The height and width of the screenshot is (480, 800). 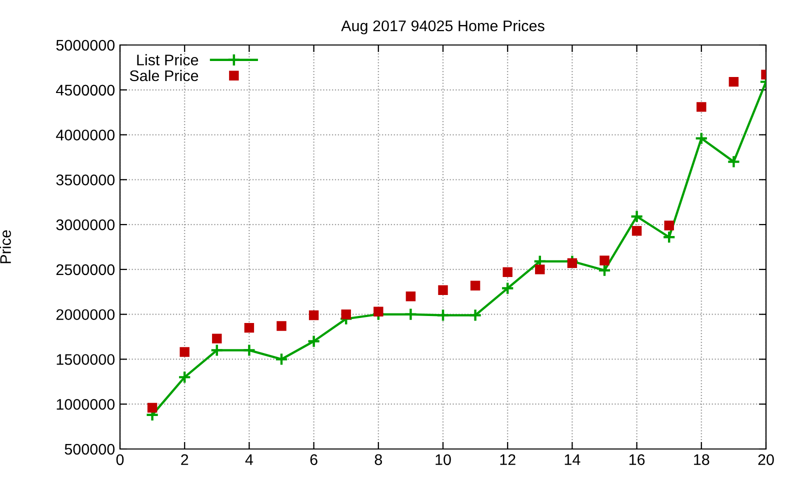 I want to click on x-tick-label: 18, so click(x=702, y=460).